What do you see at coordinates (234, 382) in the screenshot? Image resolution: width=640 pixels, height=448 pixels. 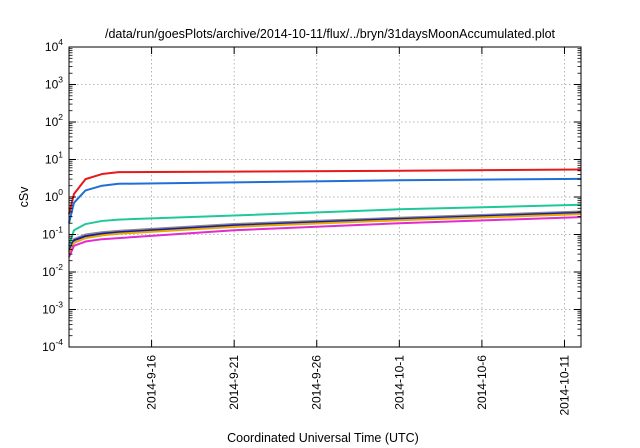 I see `x-tick-label: 2014-9-21` at bounding box center [234, 382].